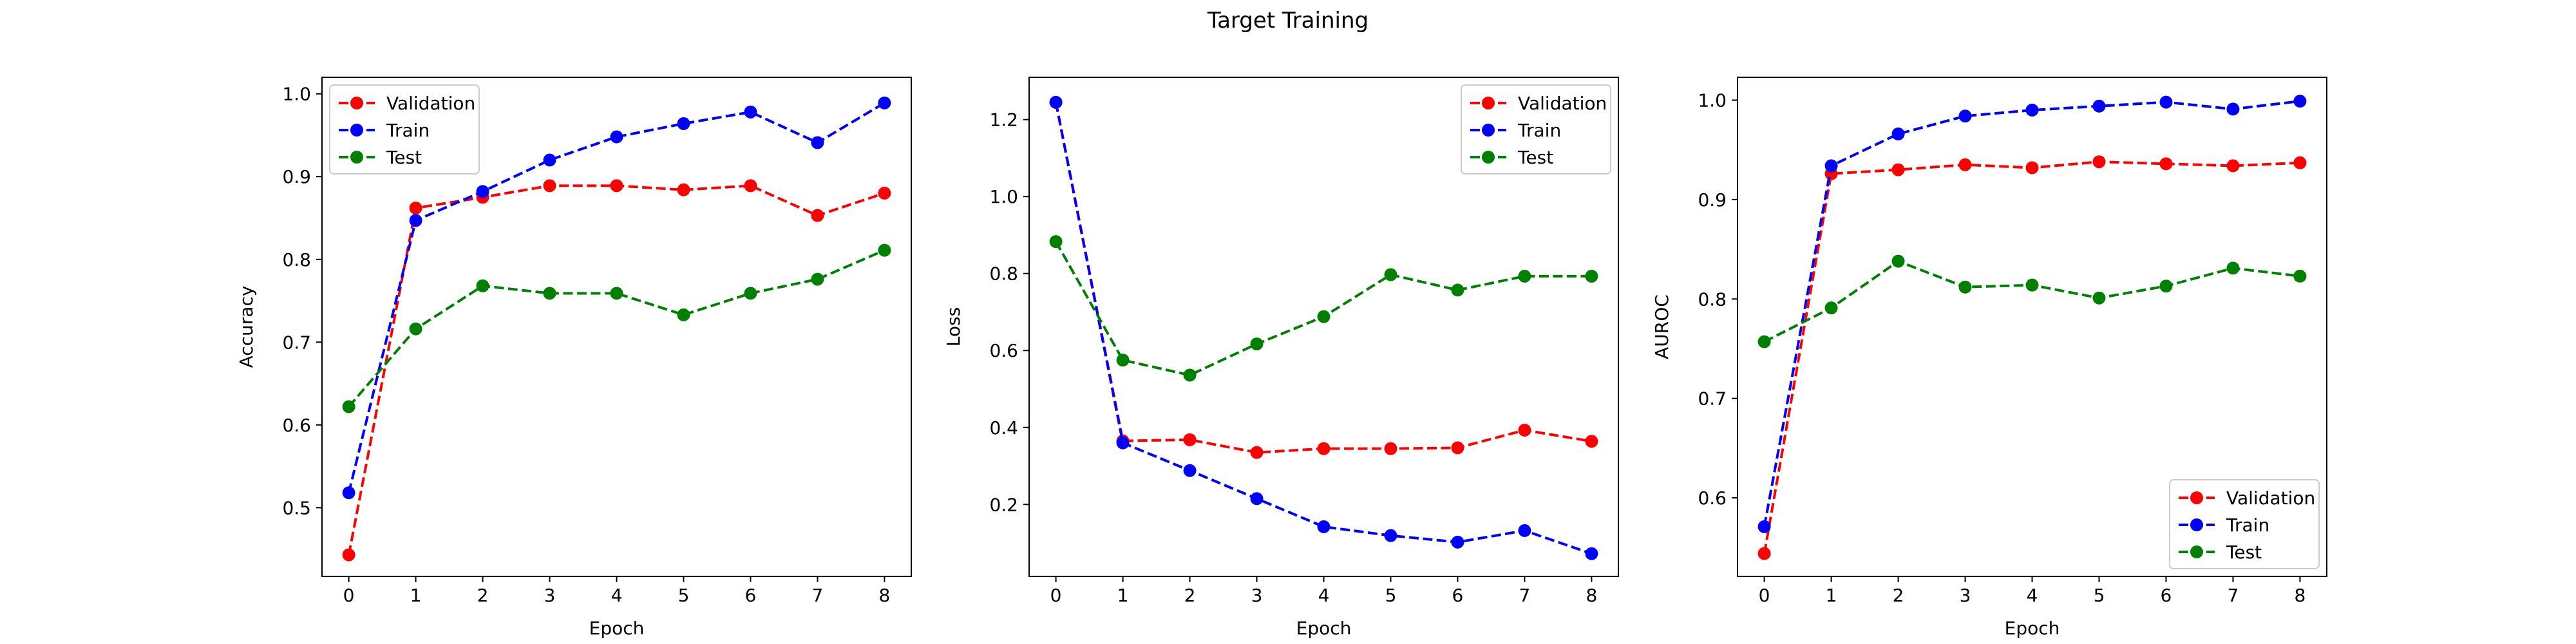 The image size is (2576, 644). I want to click on y-tick-label: 0.5, so click(296, 508).